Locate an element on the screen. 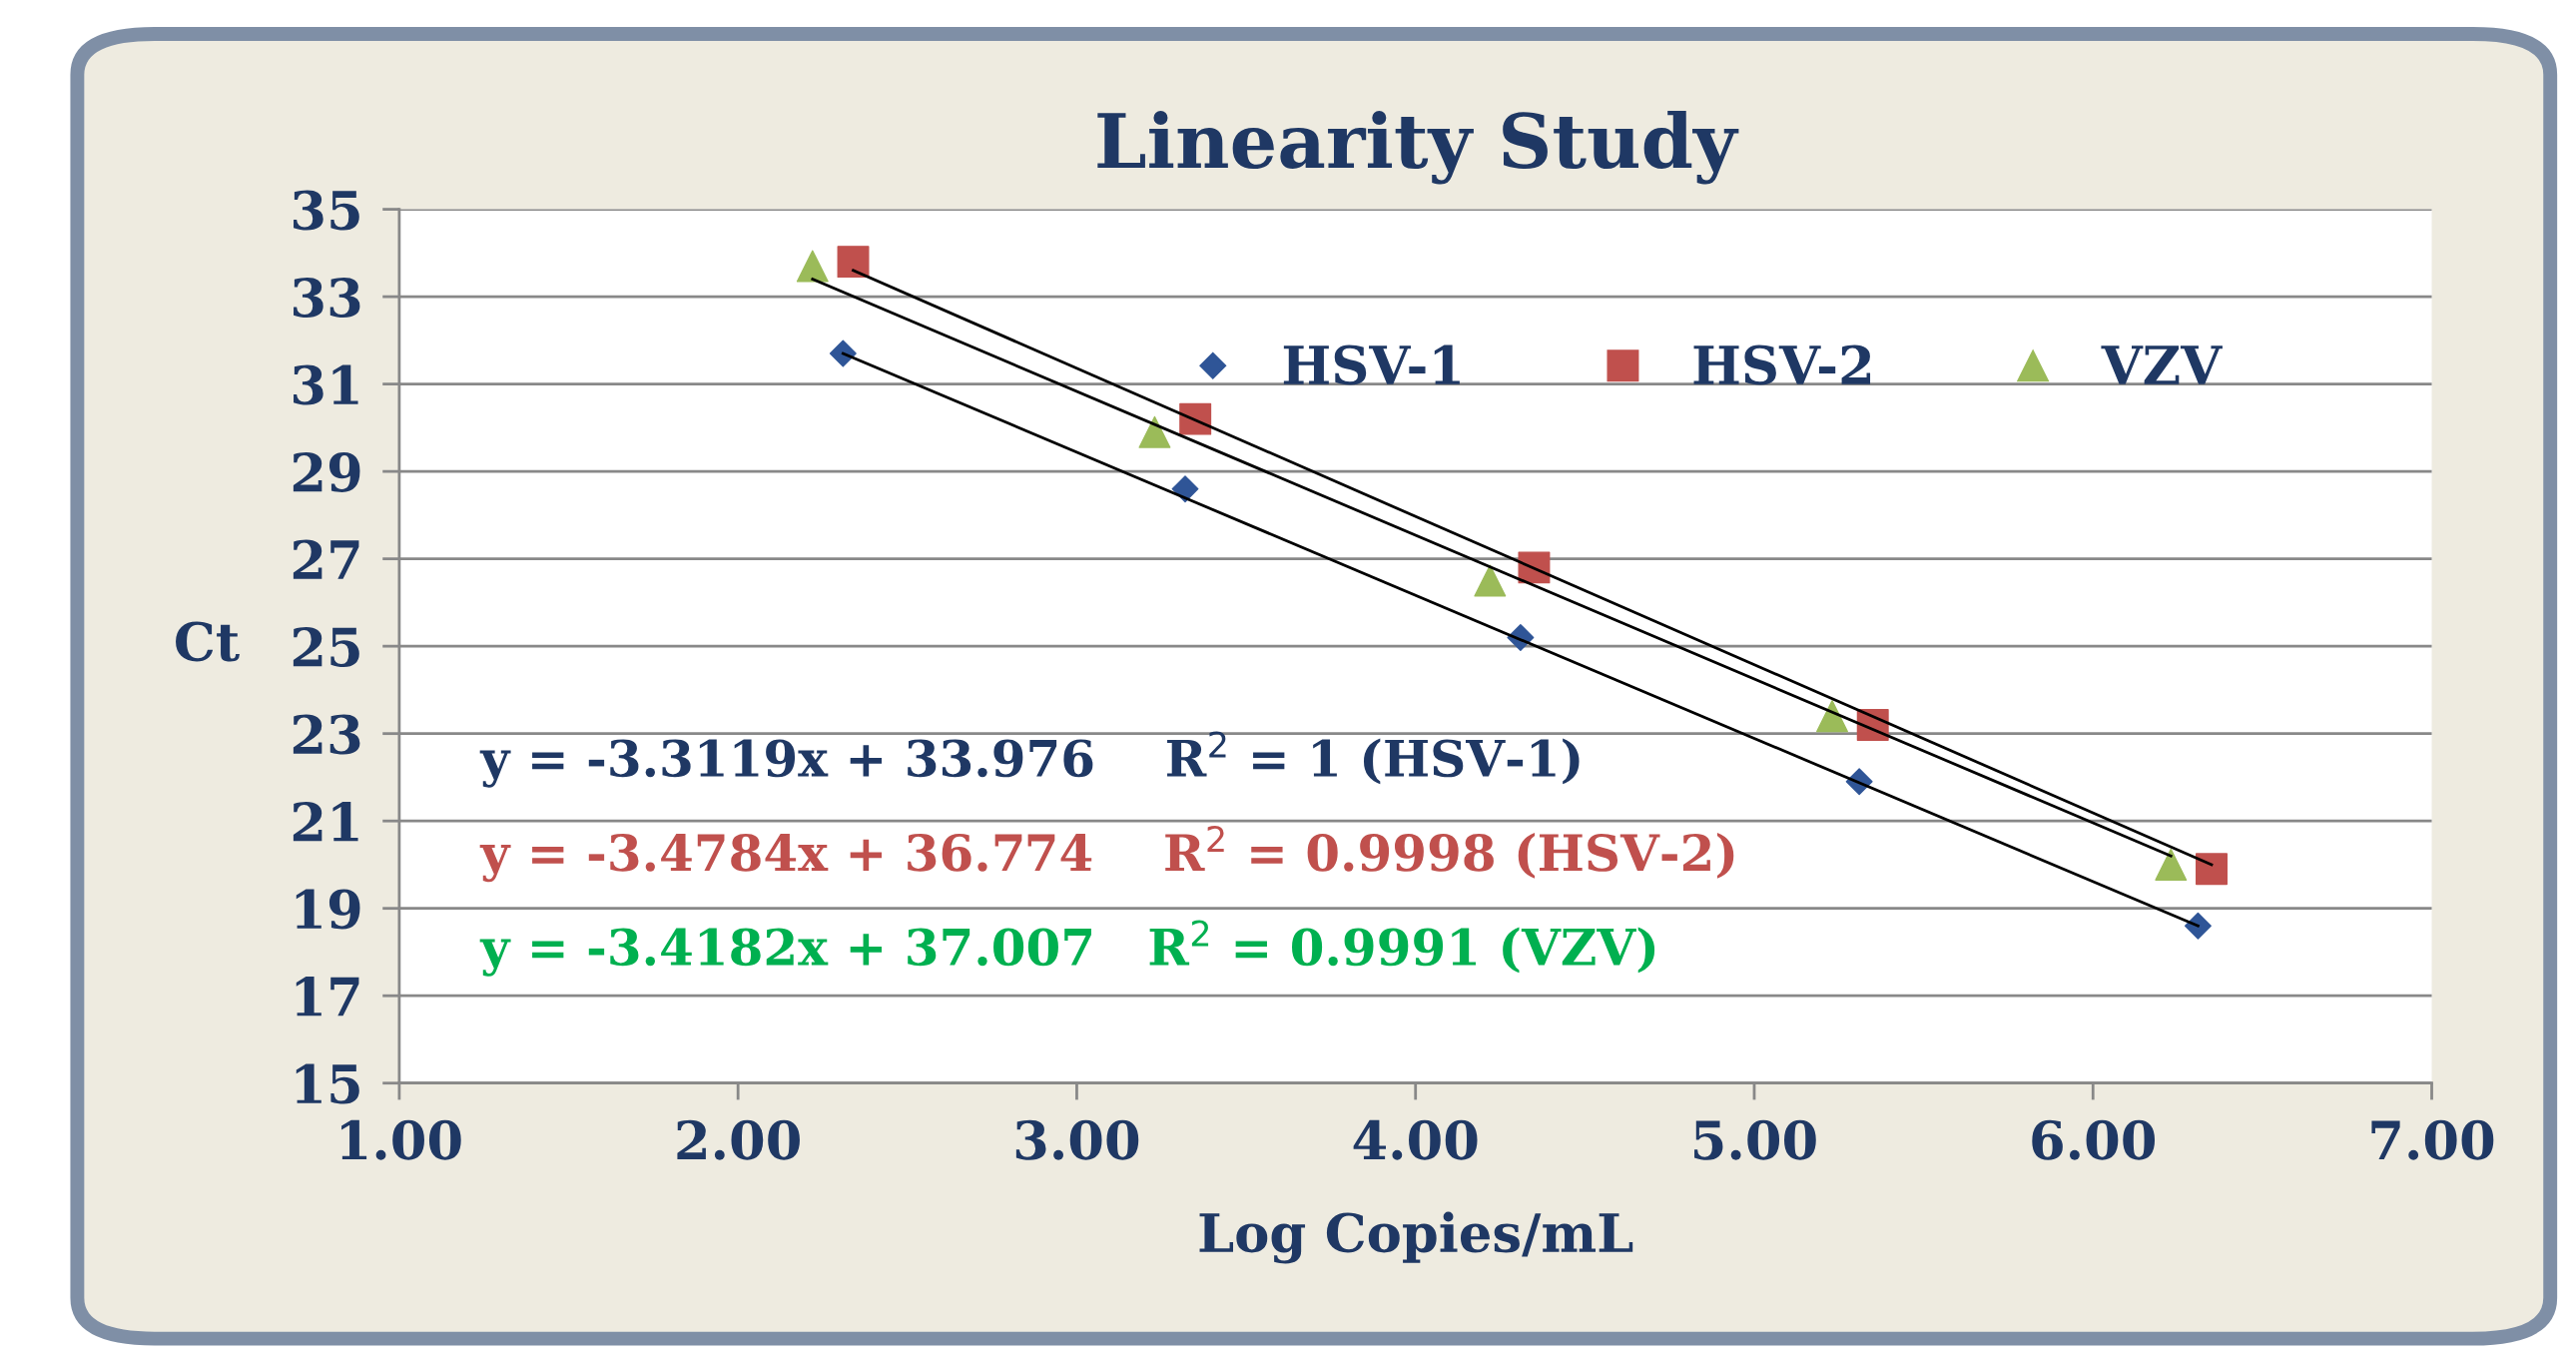 The width and height of the screenshot is (2576, 1359). legend-label: VZV is located at coordinates (2162, 364).